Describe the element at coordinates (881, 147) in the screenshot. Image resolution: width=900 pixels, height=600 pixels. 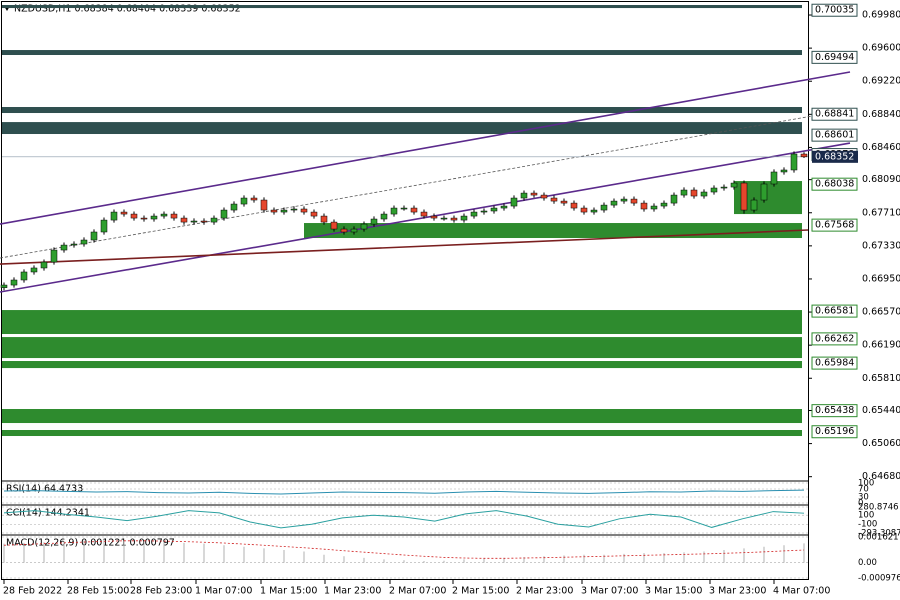
I see `y-tick-label: 0.68460` at that location.